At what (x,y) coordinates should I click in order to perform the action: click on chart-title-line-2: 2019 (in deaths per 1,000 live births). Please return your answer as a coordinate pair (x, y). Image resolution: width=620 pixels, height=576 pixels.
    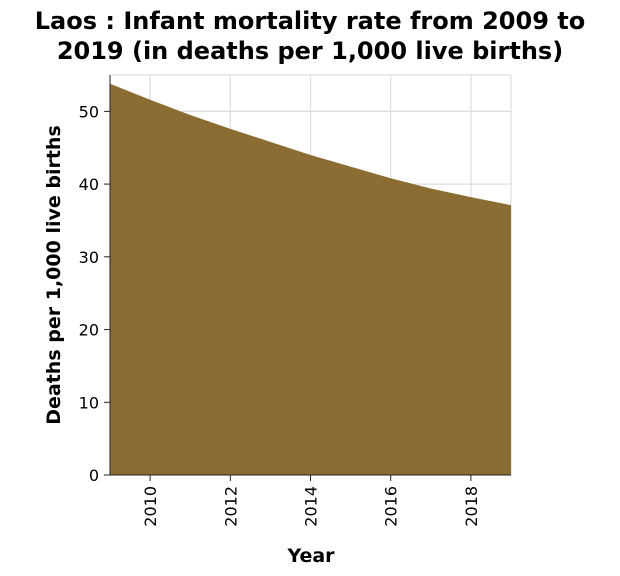
    Looking at the image, I should click on (310, 51).